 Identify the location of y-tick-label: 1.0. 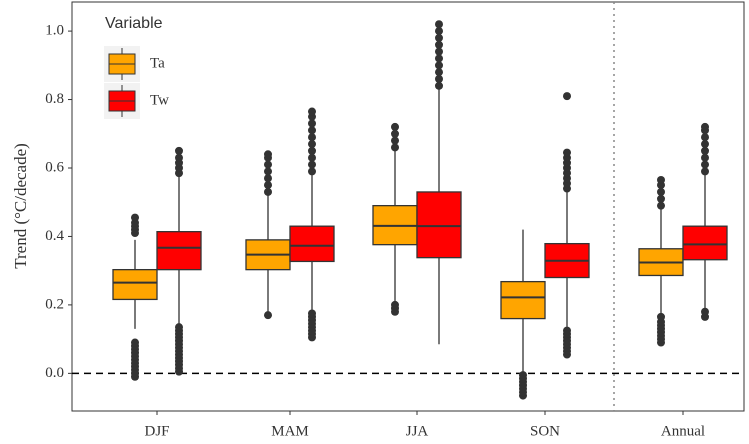
(54, 31).